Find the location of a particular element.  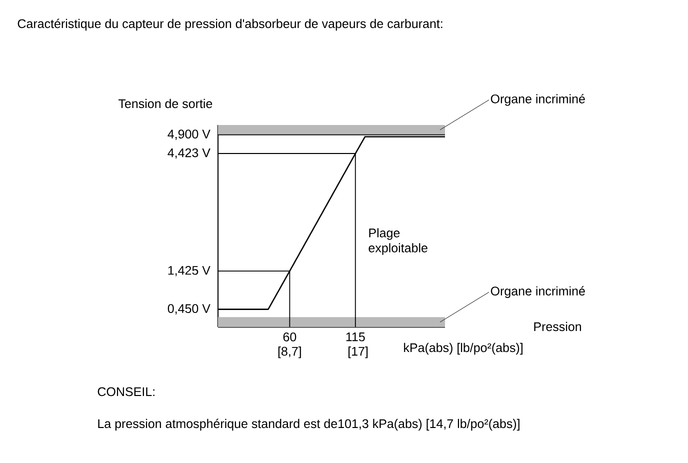

chart-title: Caractéristique du capteur de pression d'absorbeur de vapeurs de carburant: is located at coordinates (230, 24).